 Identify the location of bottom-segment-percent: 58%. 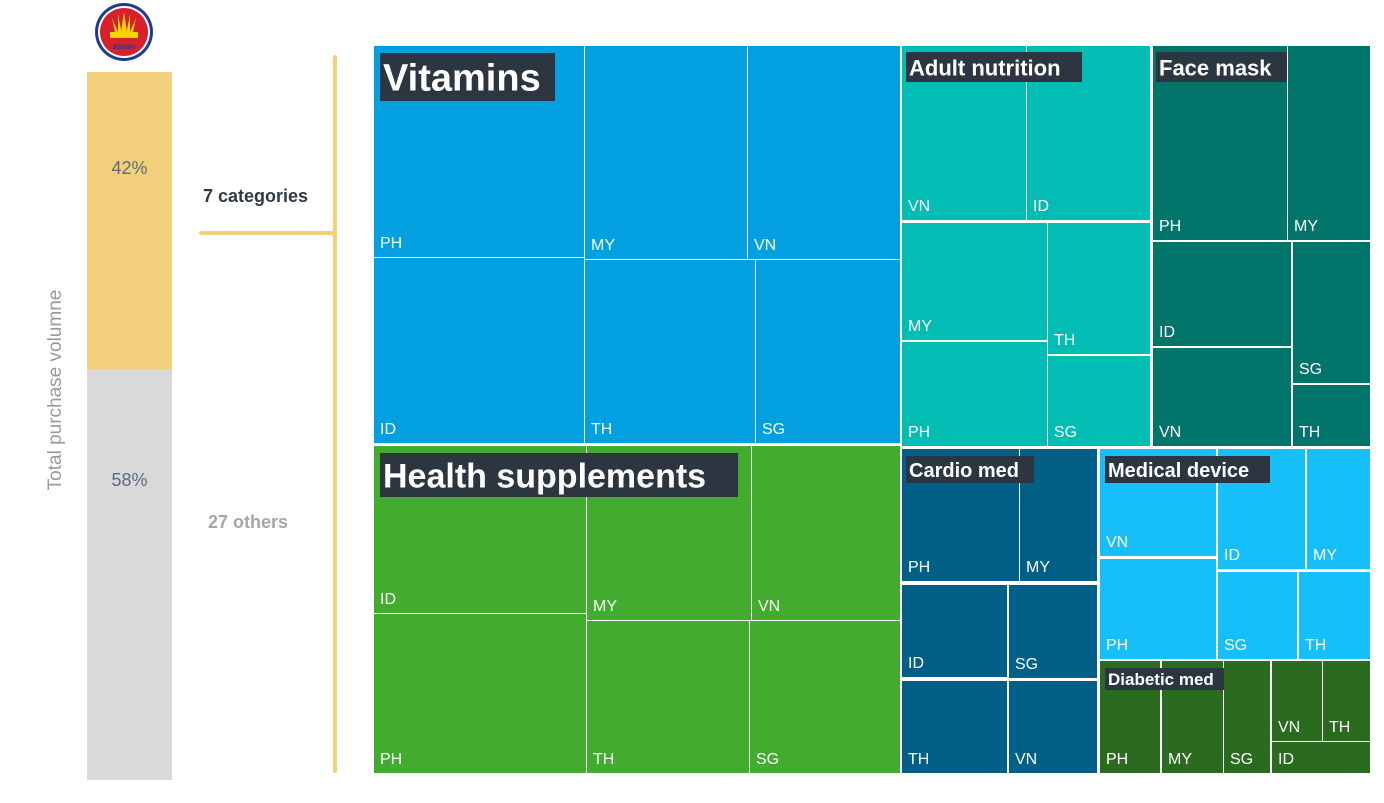
(129, 479).